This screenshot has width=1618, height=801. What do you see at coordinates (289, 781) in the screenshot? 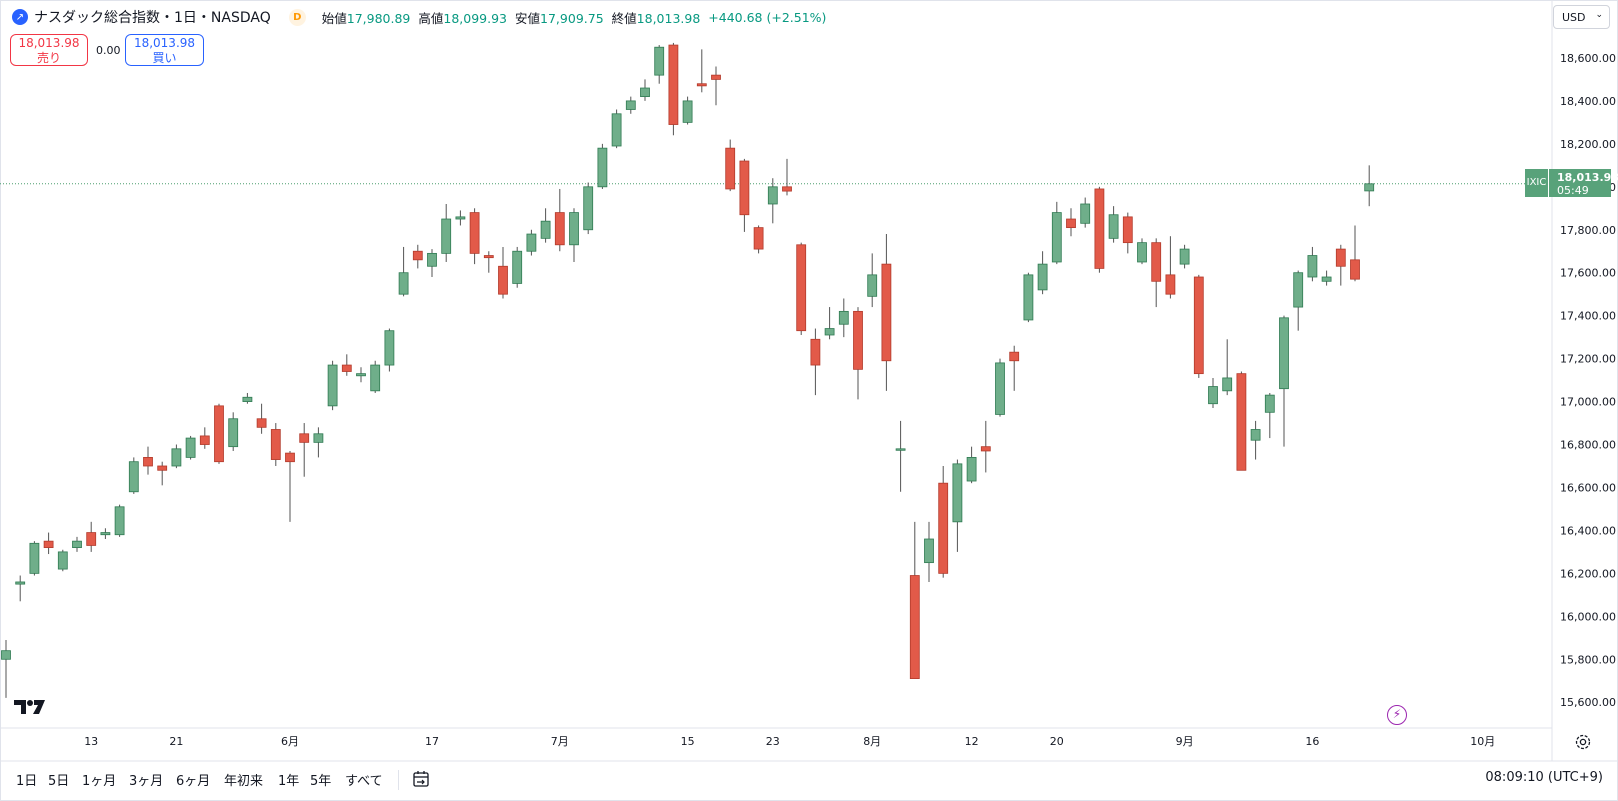
I see `range-1y: 1年` at bounding box center [289, 781].